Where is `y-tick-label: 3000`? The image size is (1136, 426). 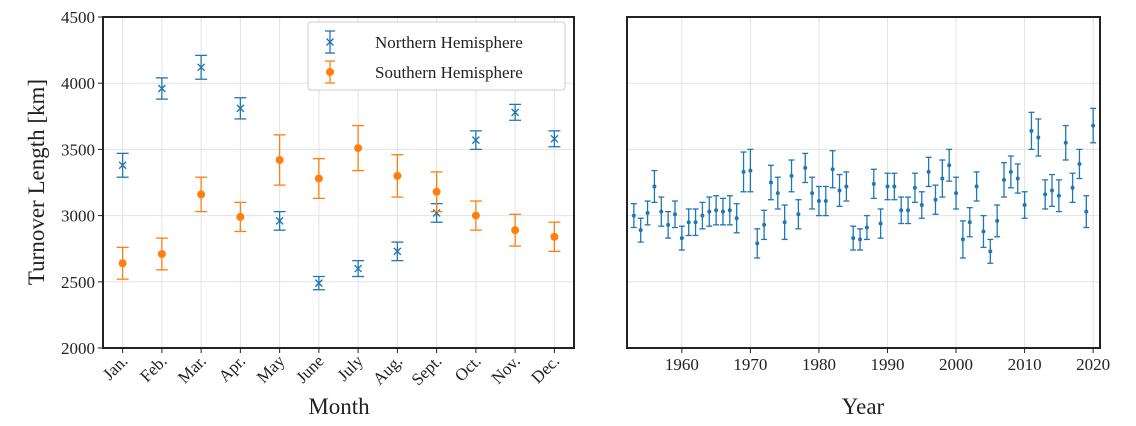
y-tick-label: 3000 is located at coordinates (78, 216).